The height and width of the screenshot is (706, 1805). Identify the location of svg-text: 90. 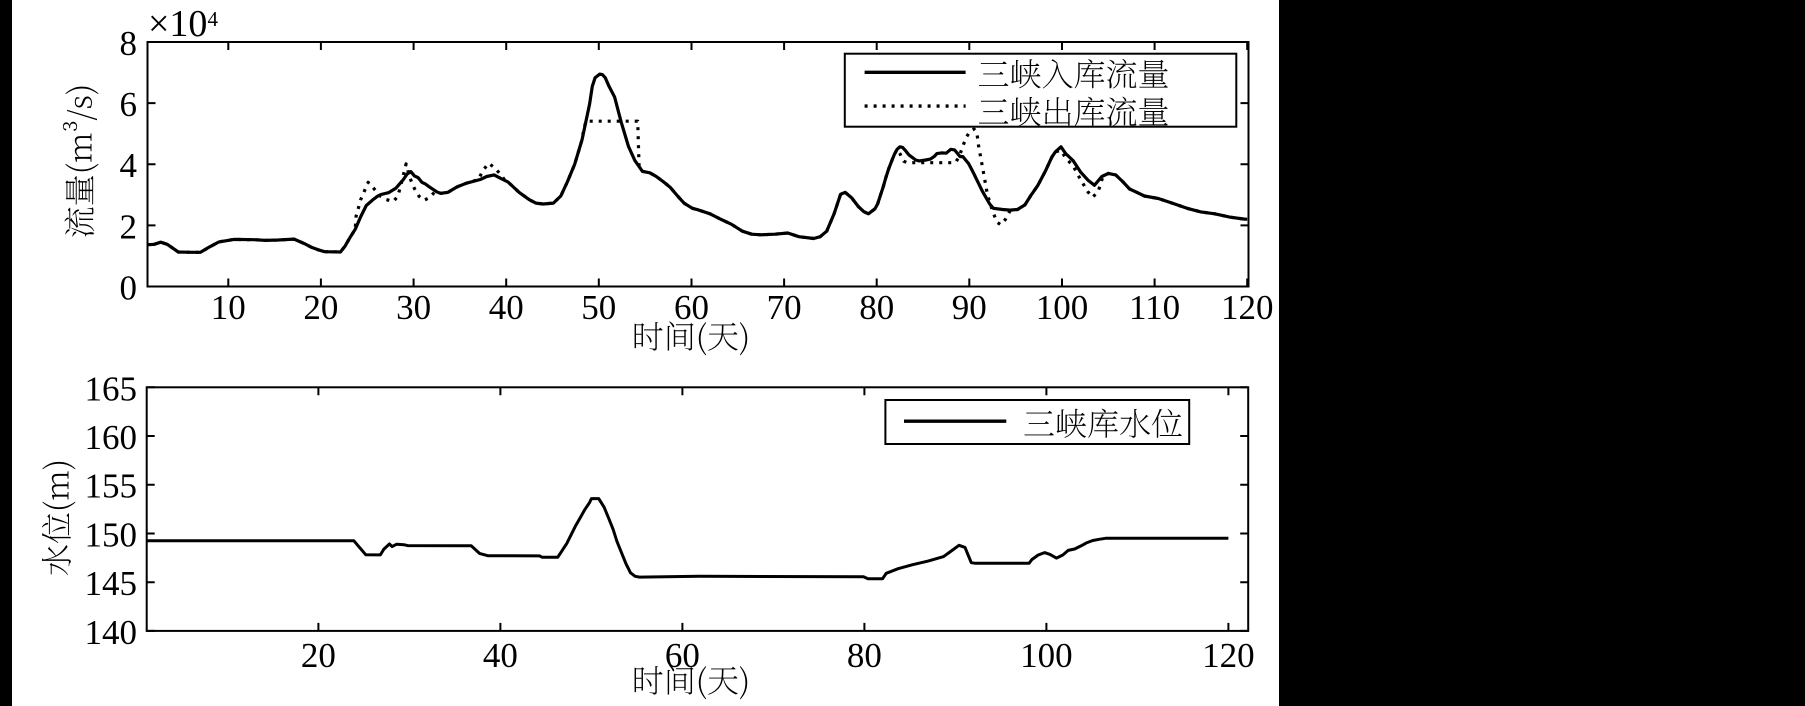
(969, 307).